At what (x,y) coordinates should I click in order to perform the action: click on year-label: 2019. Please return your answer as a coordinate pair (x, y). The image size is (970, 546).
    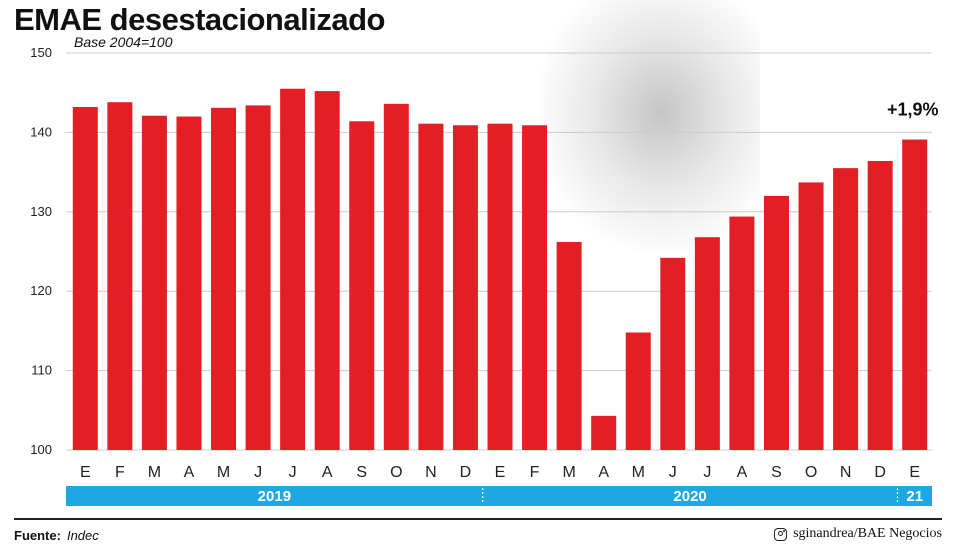
    Looking at the image, I should click on (274, 496).